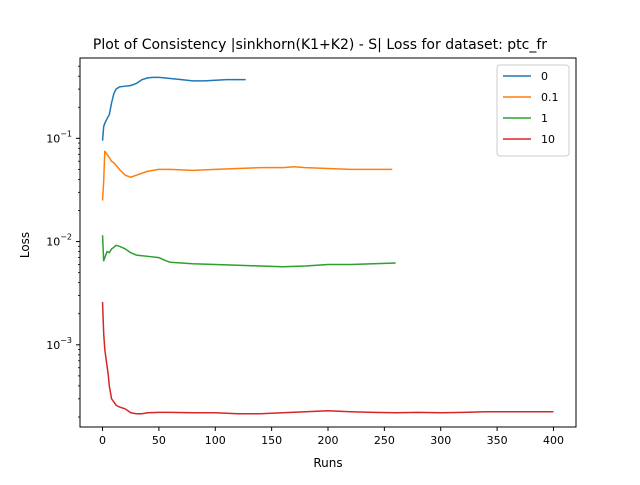 The height and width of the screenshot is (485, 640). I want to click on legend: 0 0.1 1 10, so click(533, 110).